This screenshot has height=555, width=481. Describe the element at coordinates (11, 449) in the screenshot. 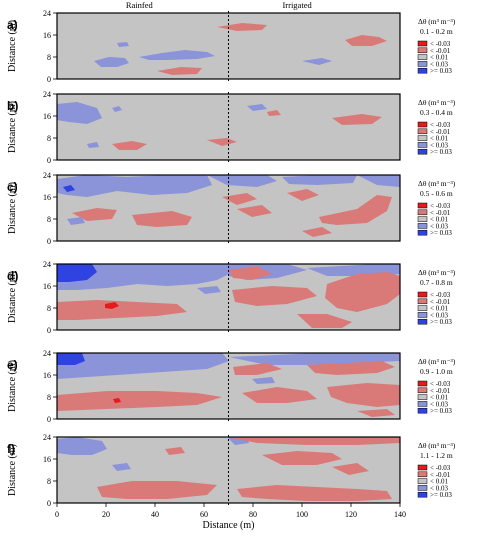

I see `panel-letter: f)` at that location.